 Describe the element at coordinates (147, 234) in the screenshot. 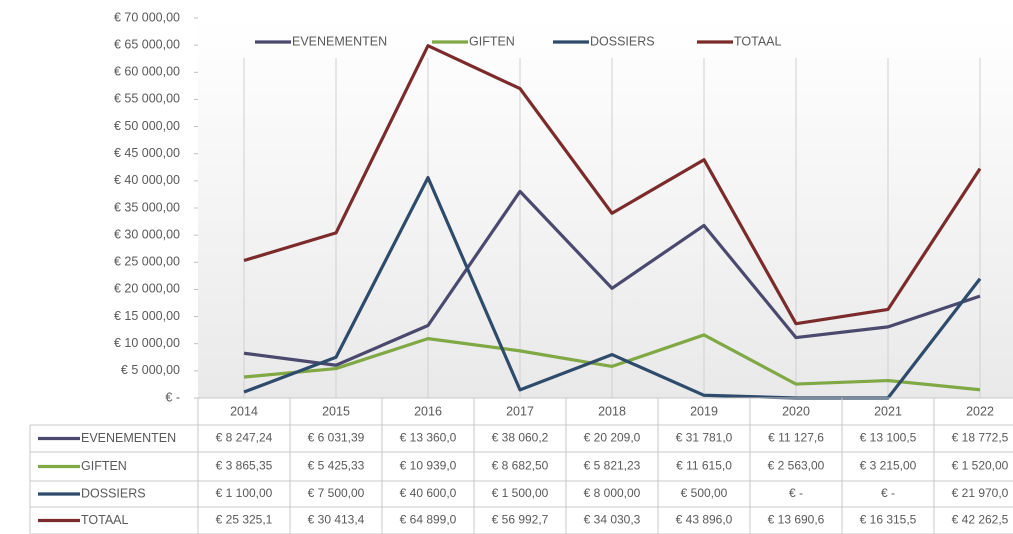

I see `y-tick-label: € 30 000,00` at that location.